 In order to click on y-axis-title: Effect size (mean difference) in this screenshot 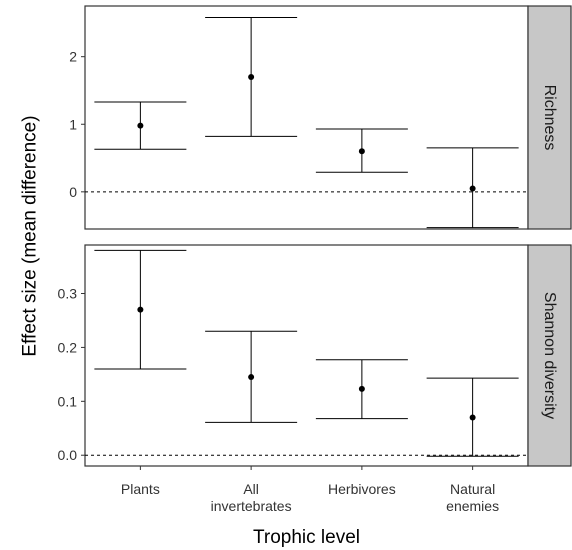, I will do `click(30, 235)`.